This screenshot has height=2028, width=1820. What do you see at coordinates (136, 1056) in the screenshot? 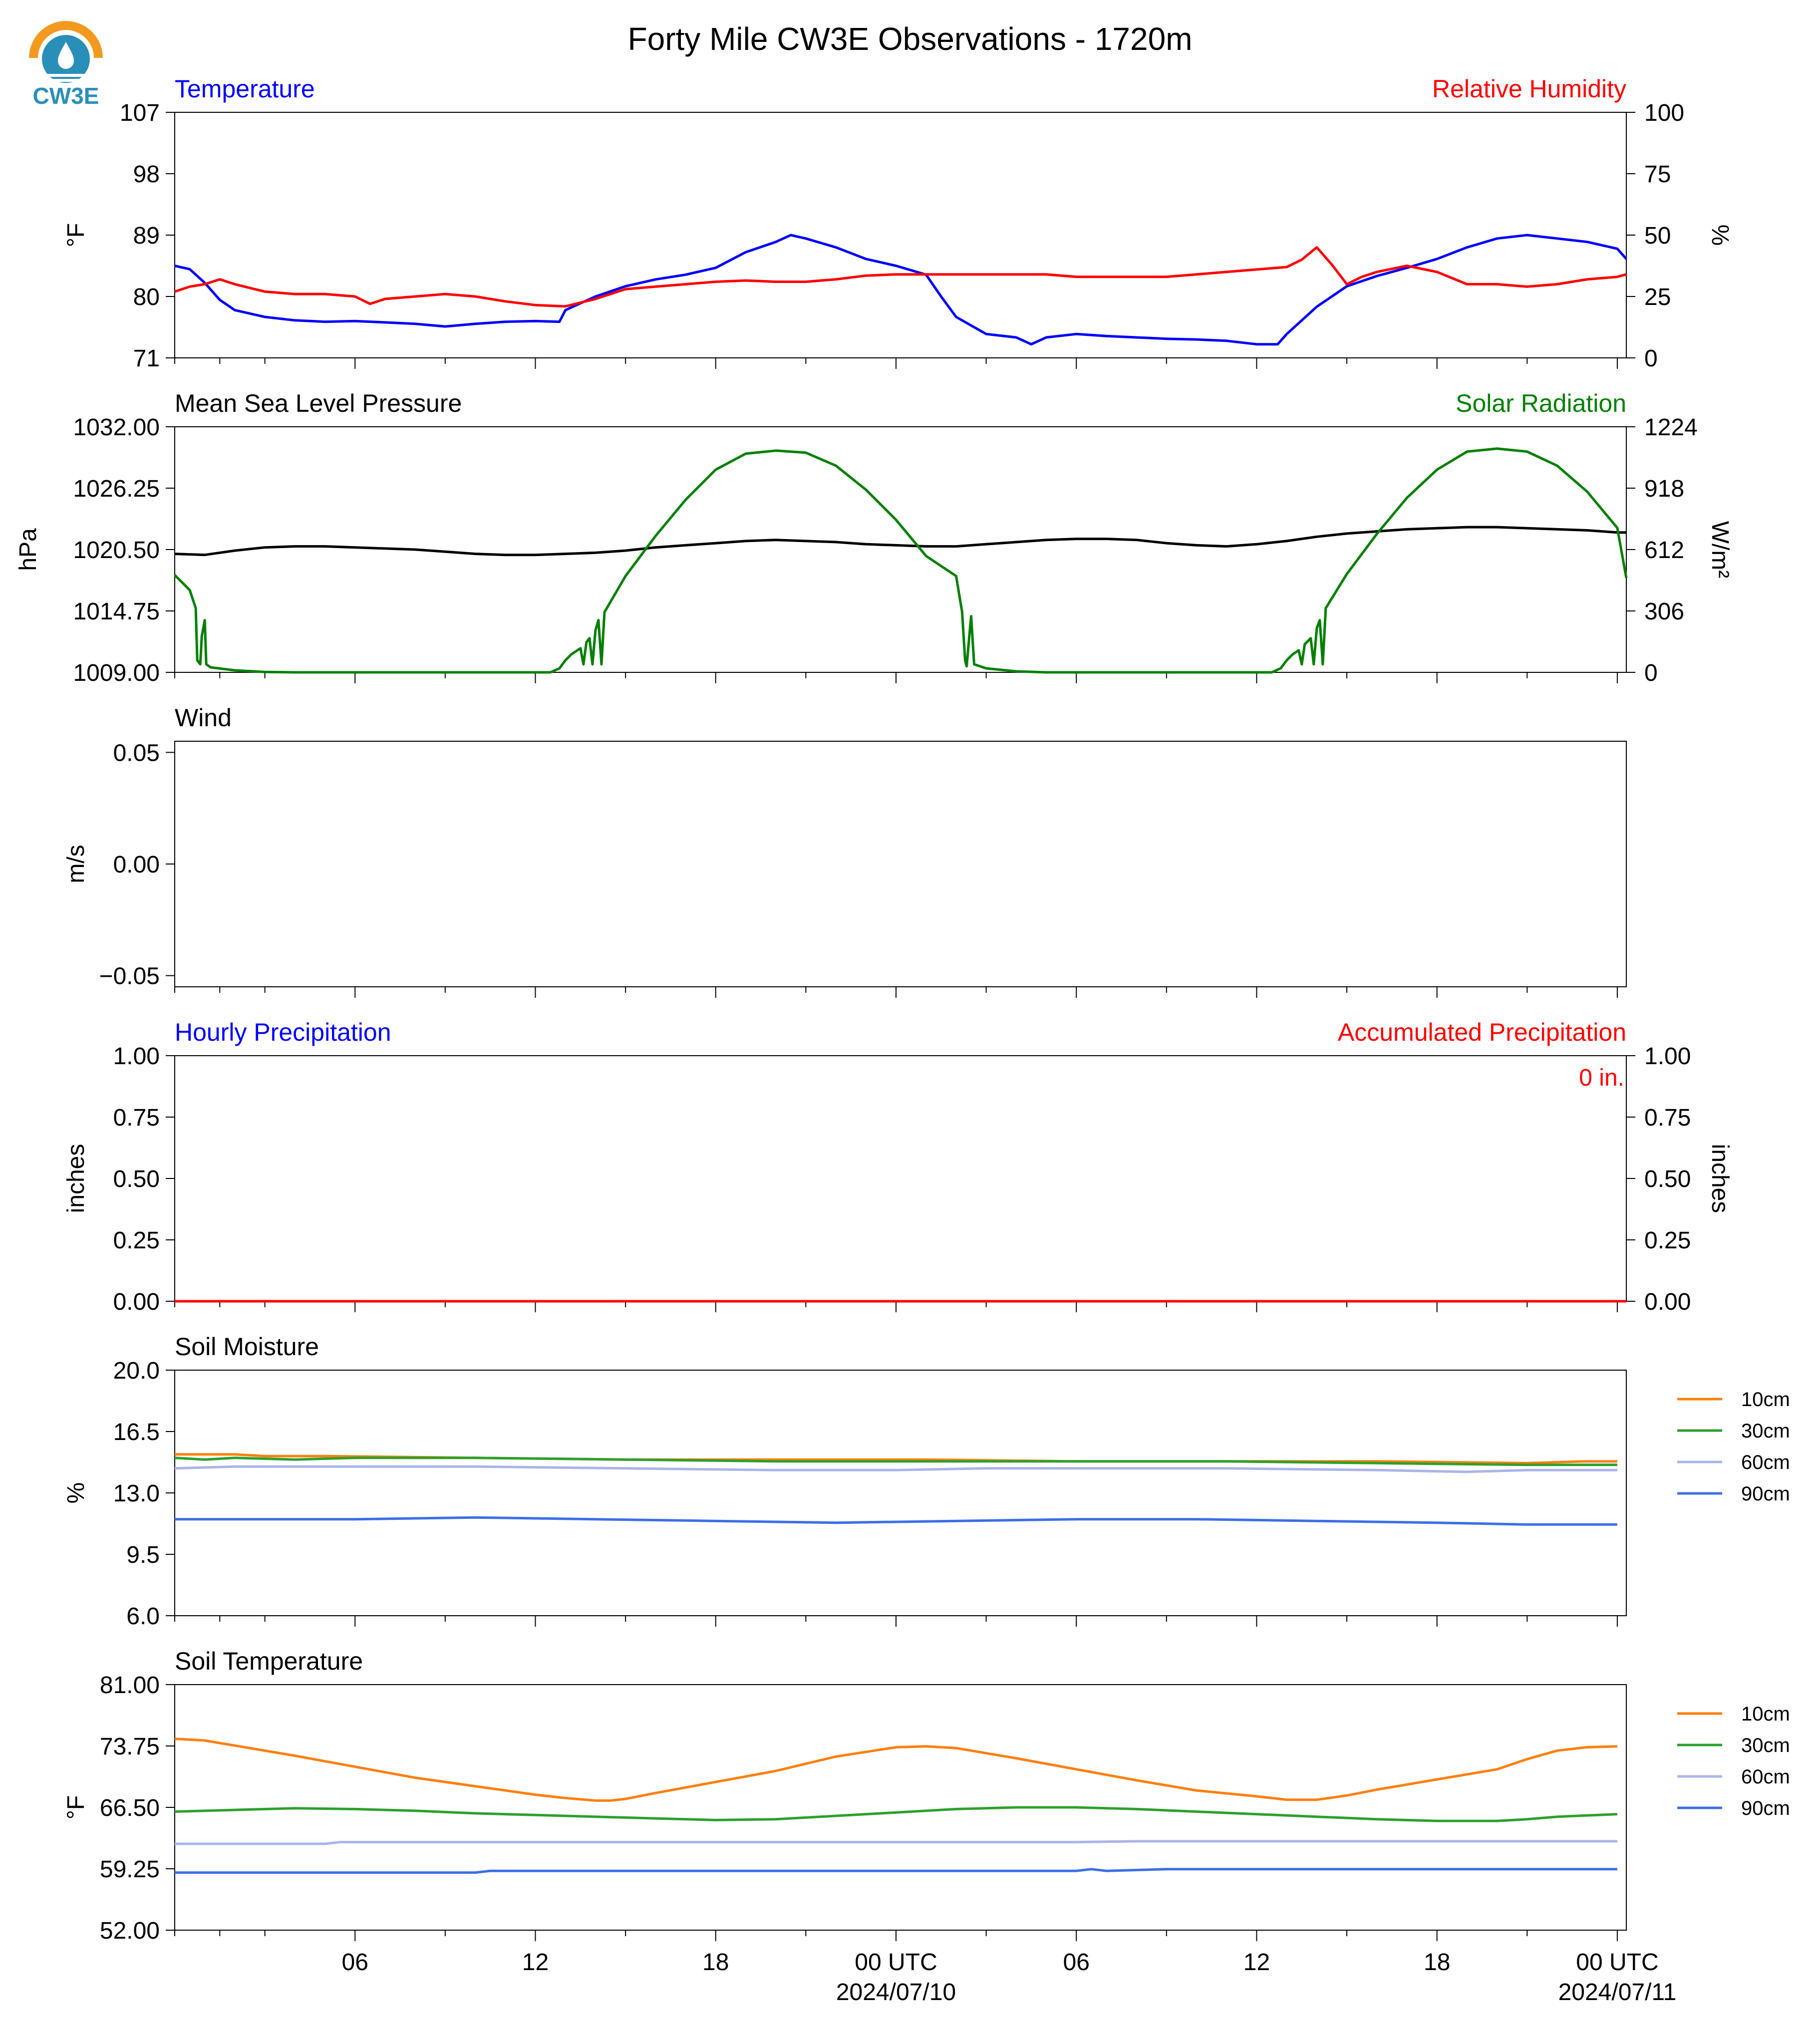
I see `y-tick-label-left: 1.00` at bounding box center [136, 1056].